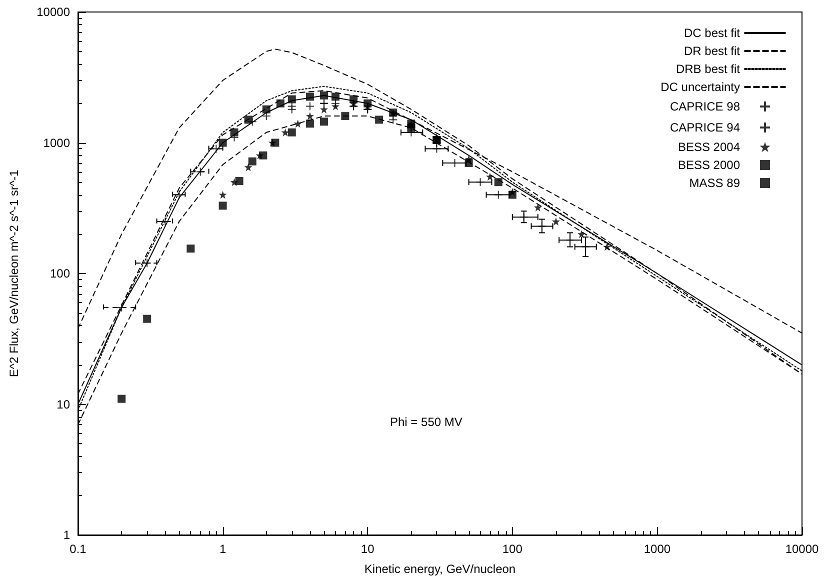 This screenshot has width=831, height=580. I want to click on y-tick-label: 1, so click(66, 535).